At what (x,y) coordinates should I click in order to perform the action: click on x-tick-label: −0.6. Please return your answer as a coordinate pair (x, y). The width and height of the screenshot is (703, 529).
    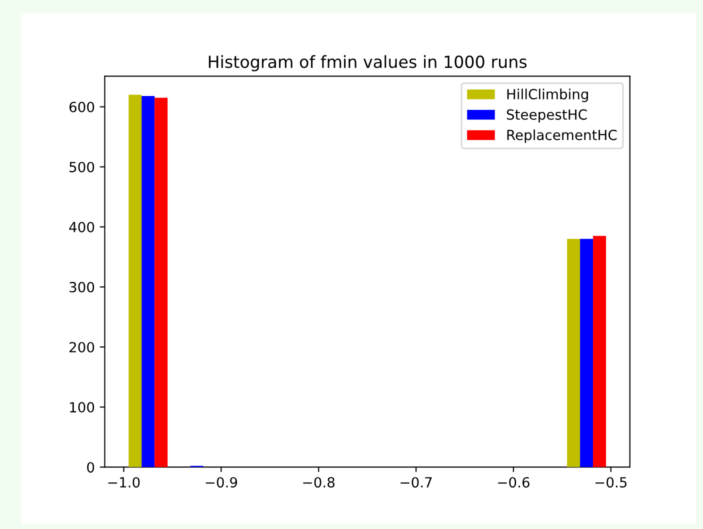
    Looking at the image, I should click on (514, 482).